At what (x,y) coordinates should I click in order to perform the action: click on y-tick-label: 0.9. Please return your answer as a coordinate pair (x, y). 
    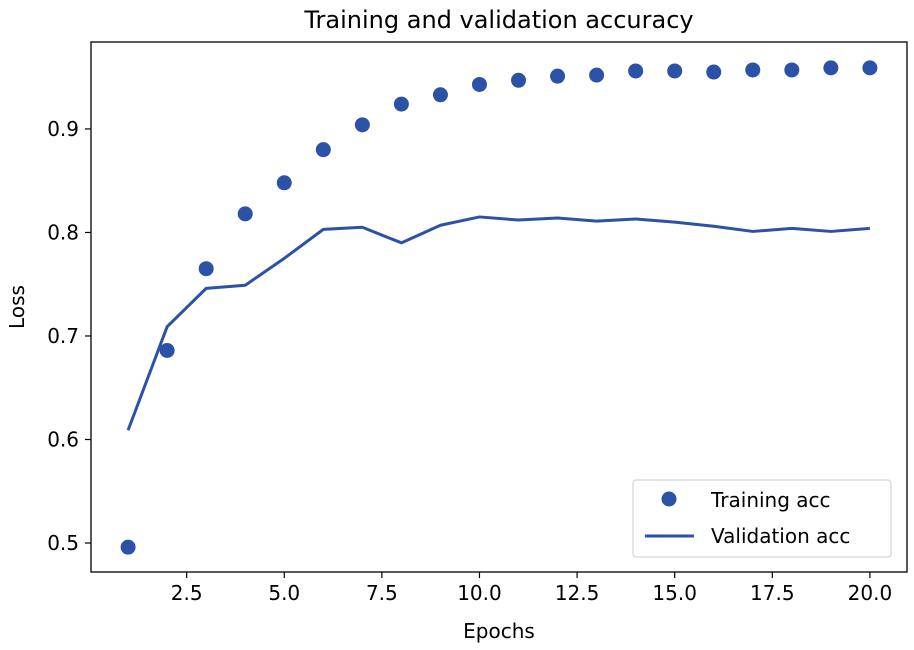
    Looking at the image, I should click on (63, 129).